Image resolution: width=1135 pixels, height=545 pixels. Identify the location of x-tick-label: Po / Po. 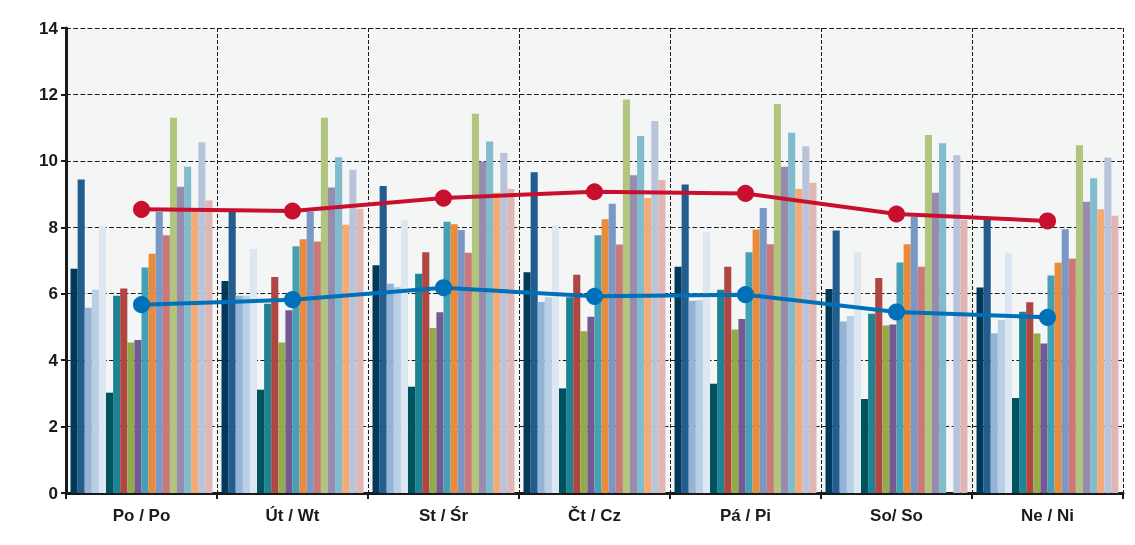
(141, 515).